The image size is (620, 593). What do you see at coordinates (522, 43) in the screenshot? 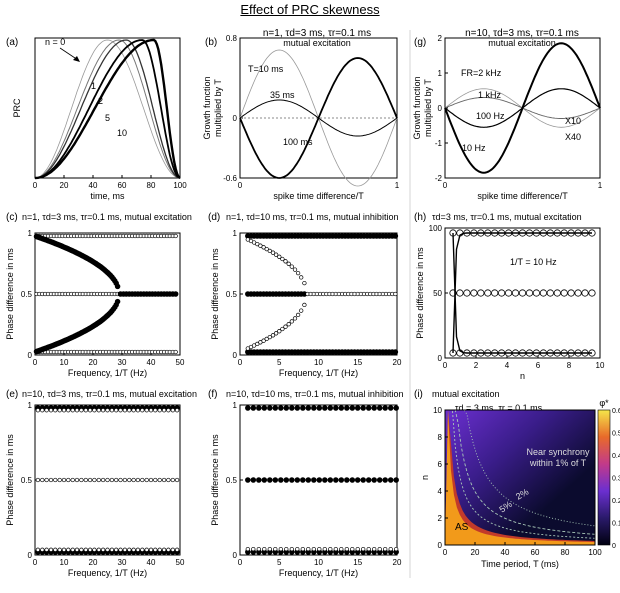
I see `panel-subtitle: mutual excitation` at bounding box center [522, 43].